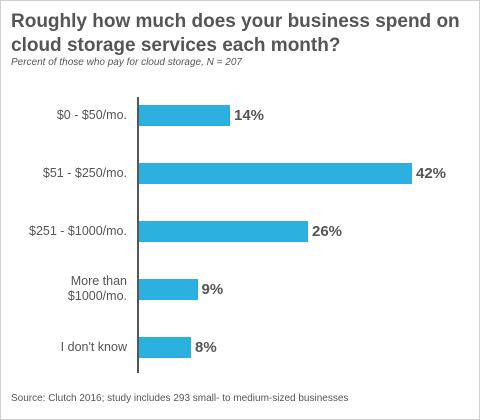 This screenshot has height=420, width=480. I want to click on value-label: 42%, so click(431, 173).